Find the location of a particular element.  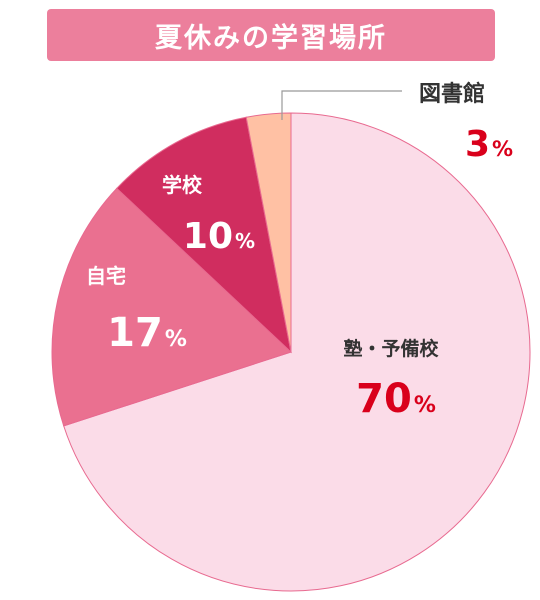

slice-value-2: 10% is located at coordinates (219, 236).